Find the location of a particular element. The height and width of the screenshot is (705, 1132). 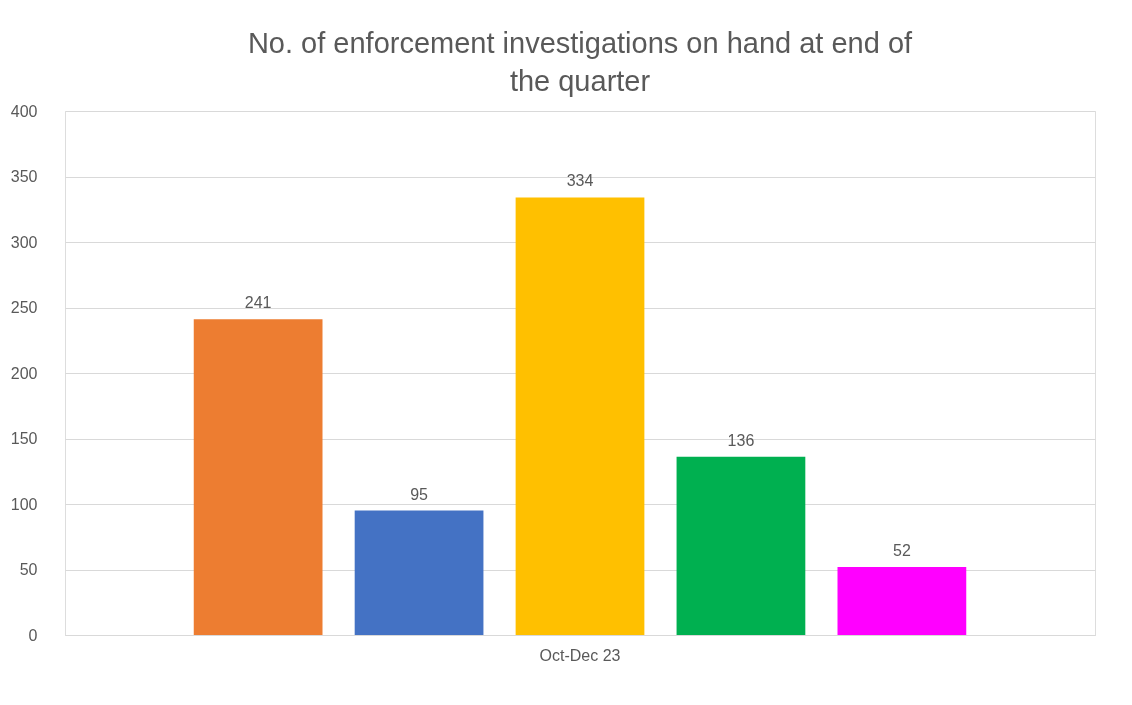

y-tick-label: 400 is located at coordinates (24, 111).